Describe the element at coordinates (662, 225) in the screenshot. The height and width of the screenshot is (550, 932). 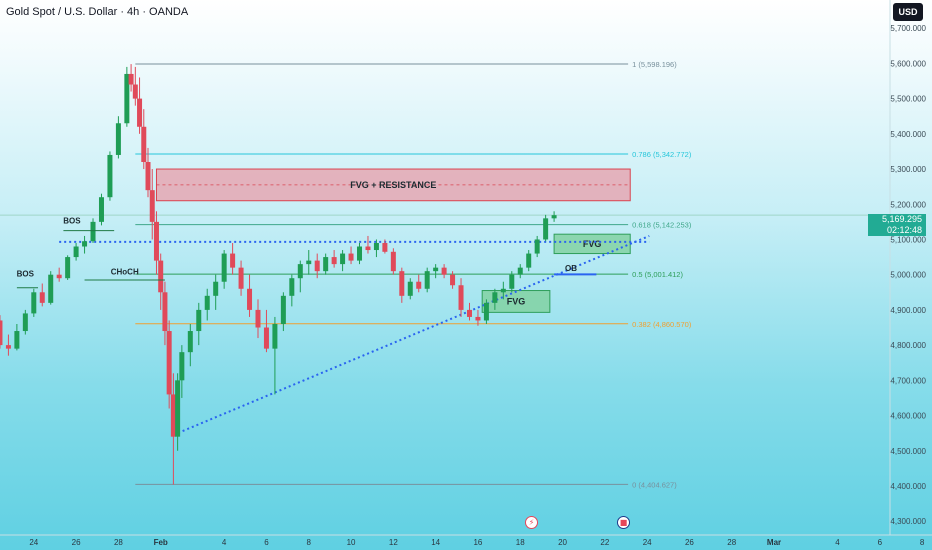
I see `fib-level-label: 0.618 (5,142.253)` at that location.